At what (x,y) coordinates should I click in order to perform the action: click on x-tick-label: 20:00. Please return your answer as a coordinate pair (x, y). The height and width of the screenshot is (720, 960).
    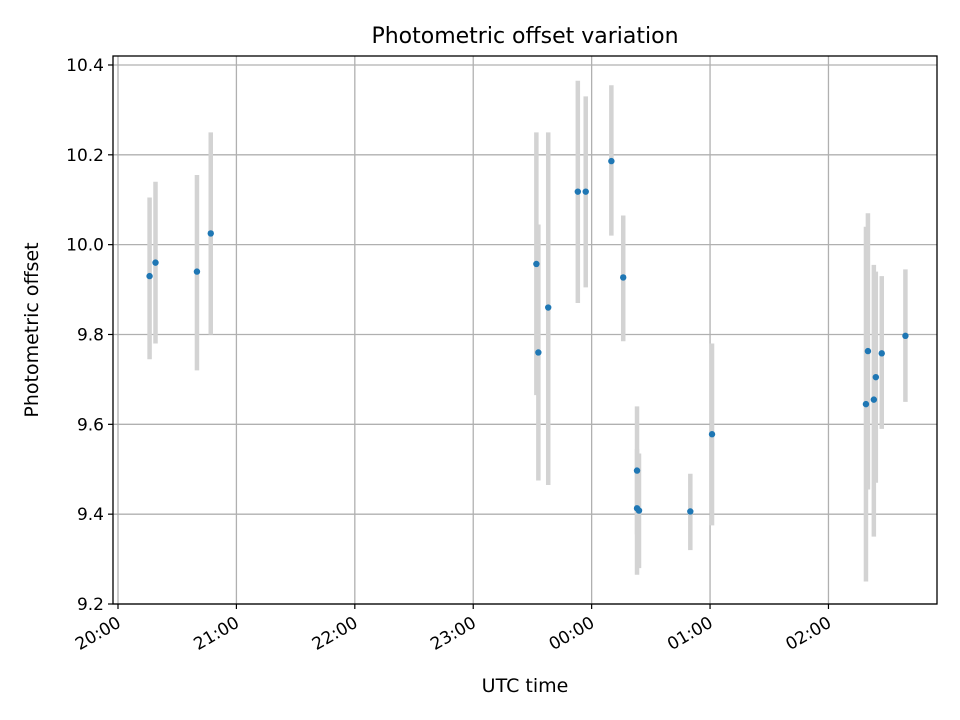
    Looking at the image, I should click on (98, 634).